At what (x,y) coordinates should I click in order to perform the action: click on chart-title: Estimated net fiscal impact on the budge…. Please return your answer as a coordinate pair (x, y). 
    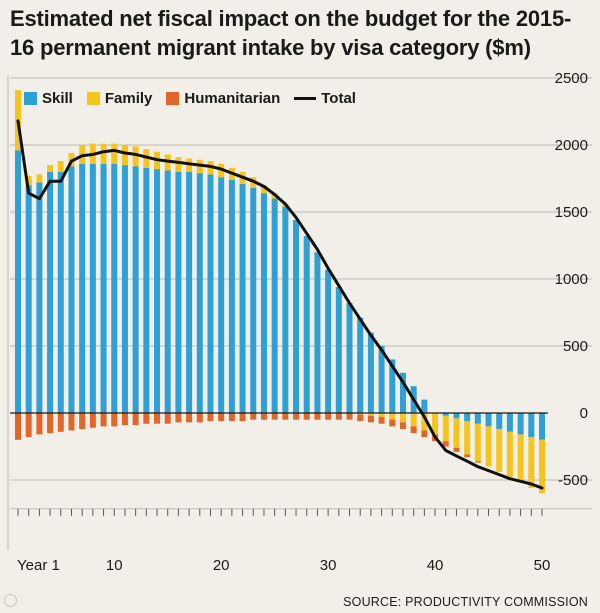
    Looking at the image, I should click on (291, 33).